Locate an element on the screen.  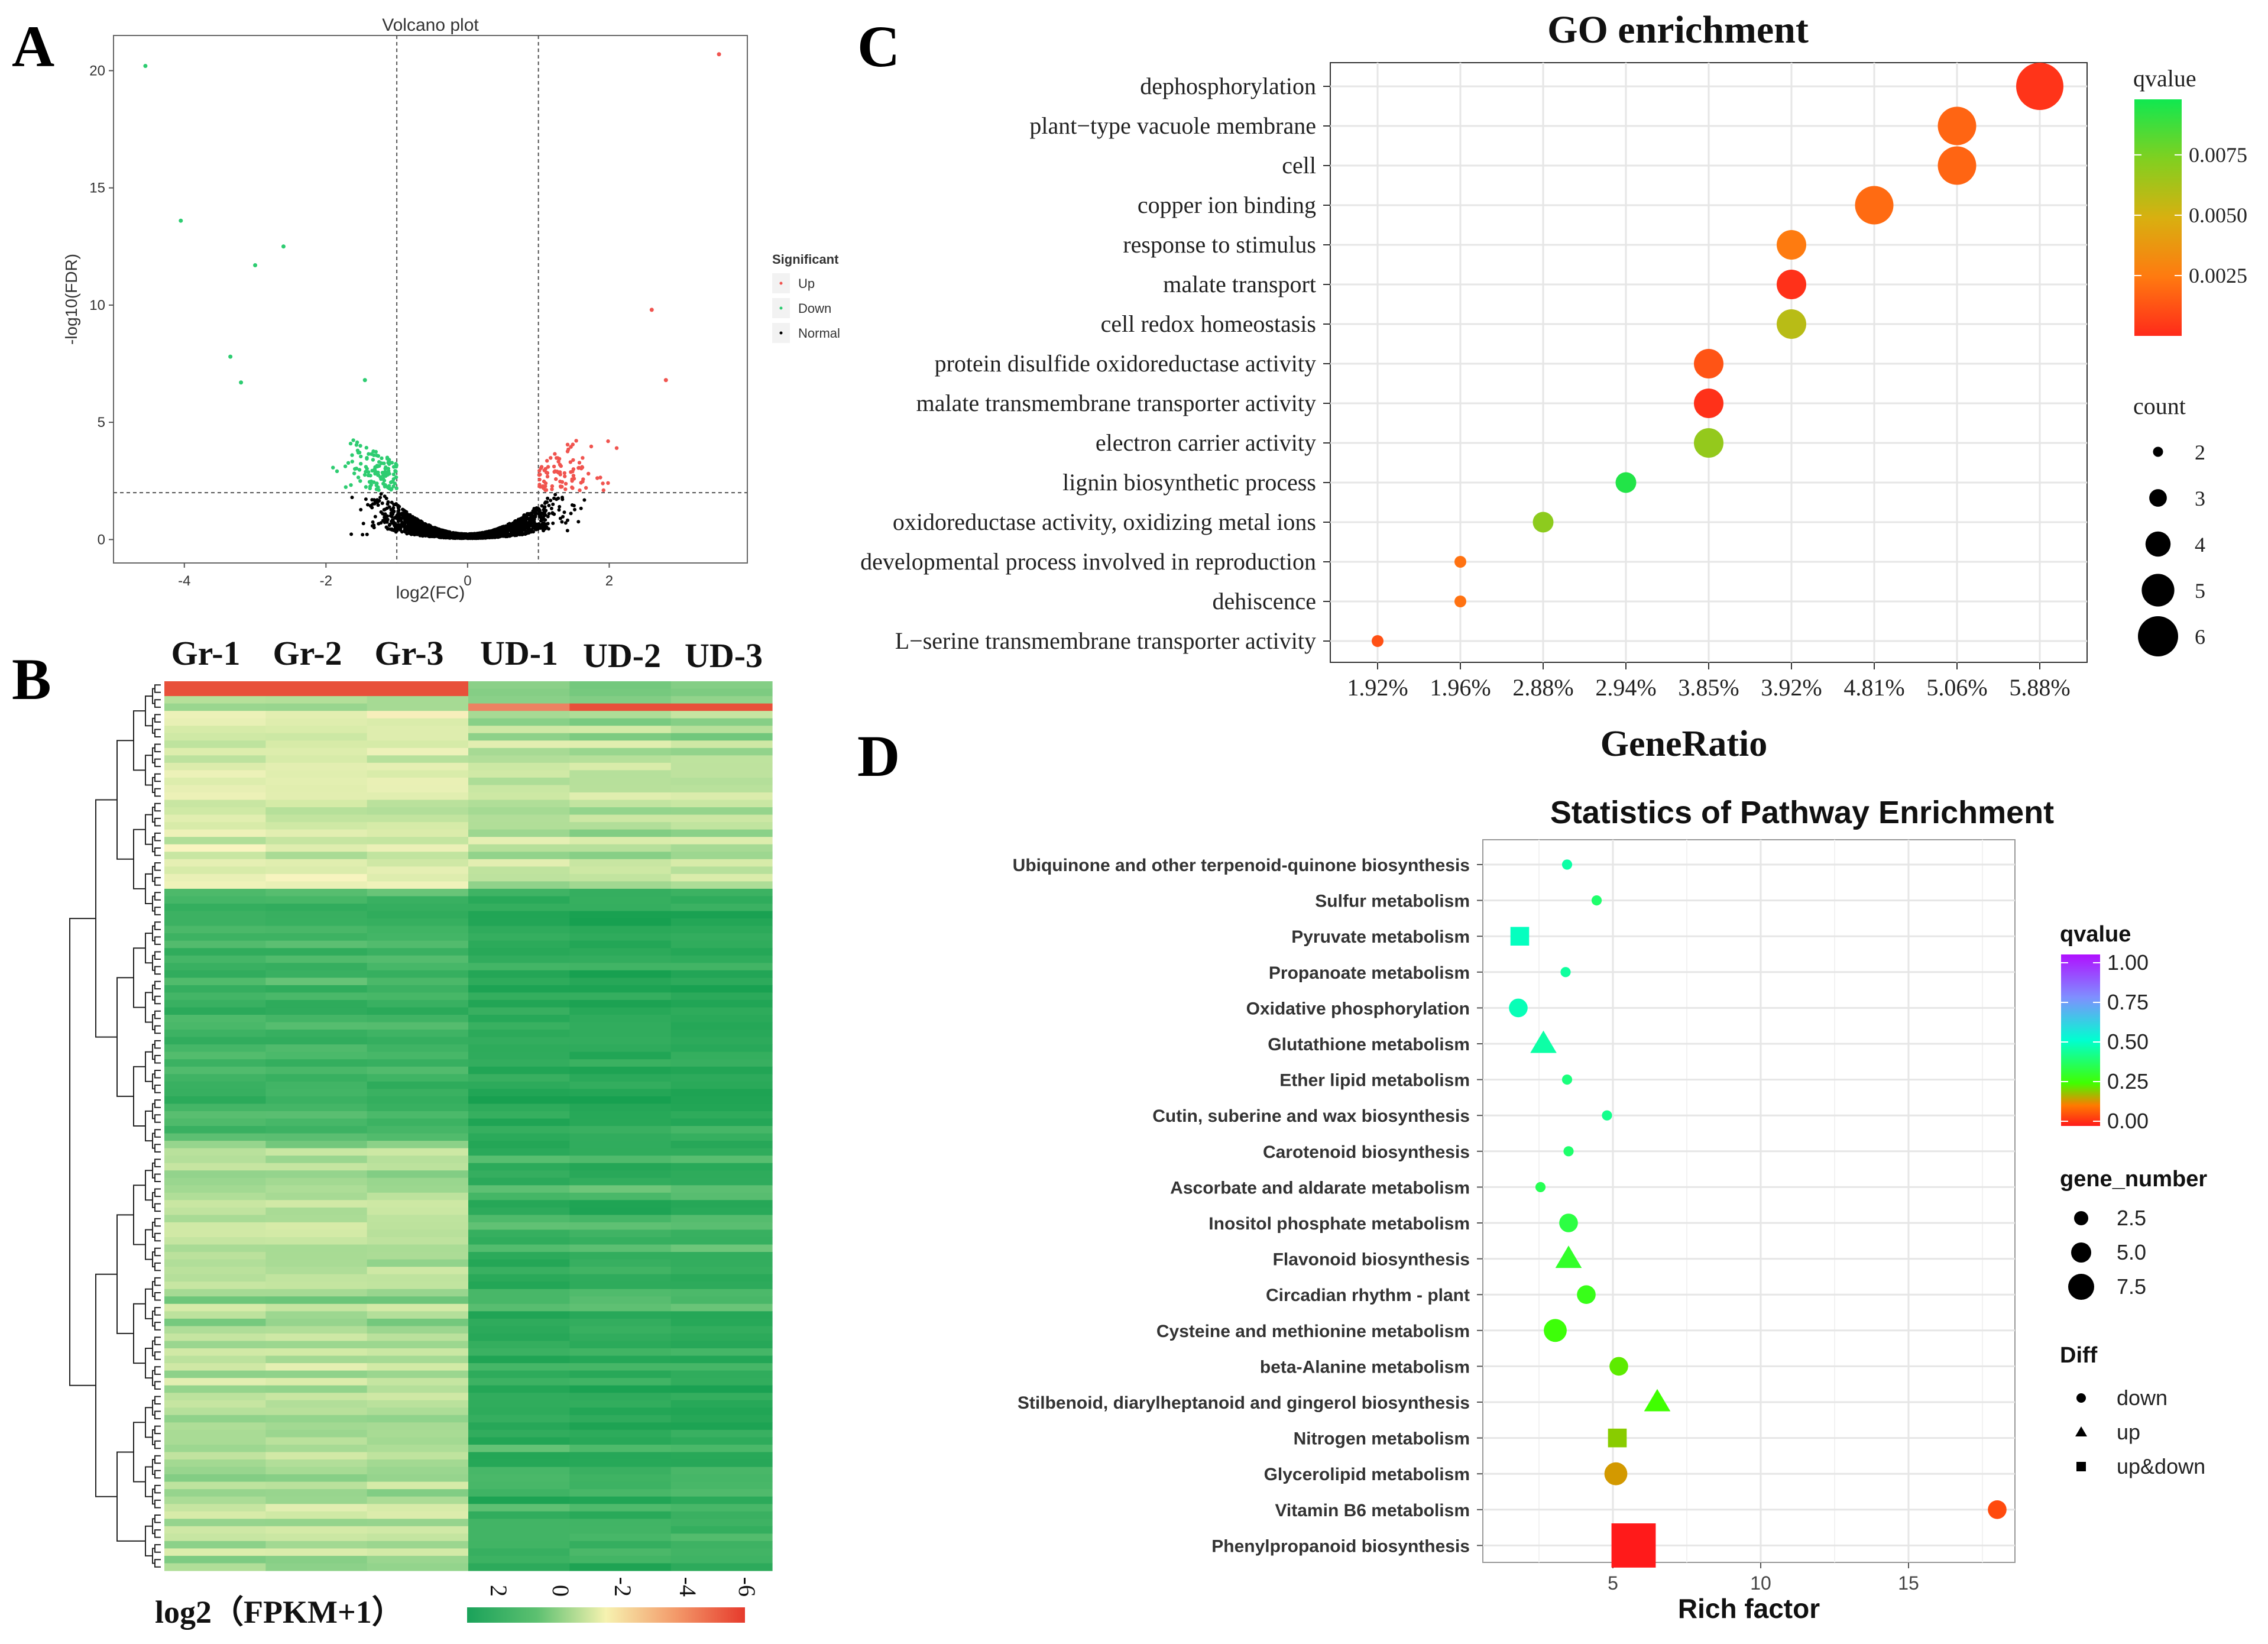
kegg-point-up is located at coordinates (1657, 1400).